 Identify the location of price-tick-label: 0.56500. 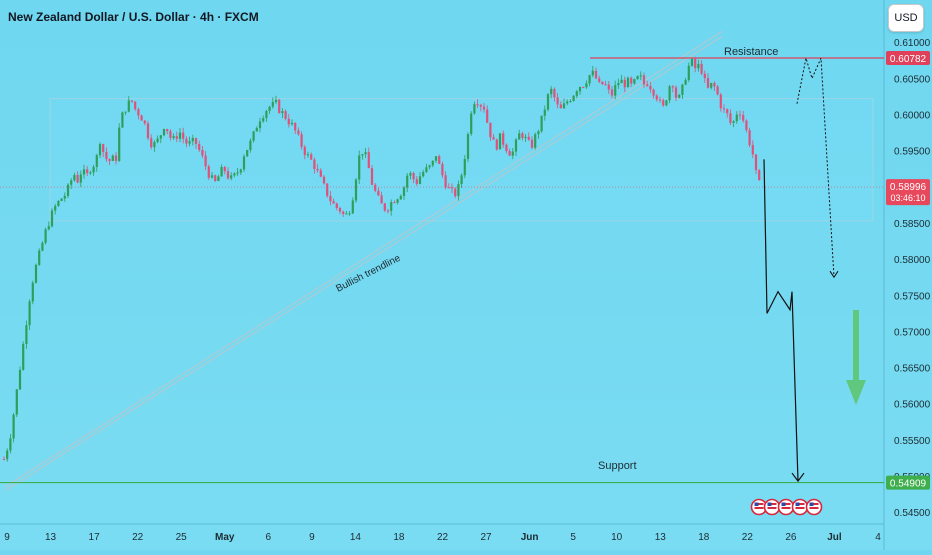
(912, 369).